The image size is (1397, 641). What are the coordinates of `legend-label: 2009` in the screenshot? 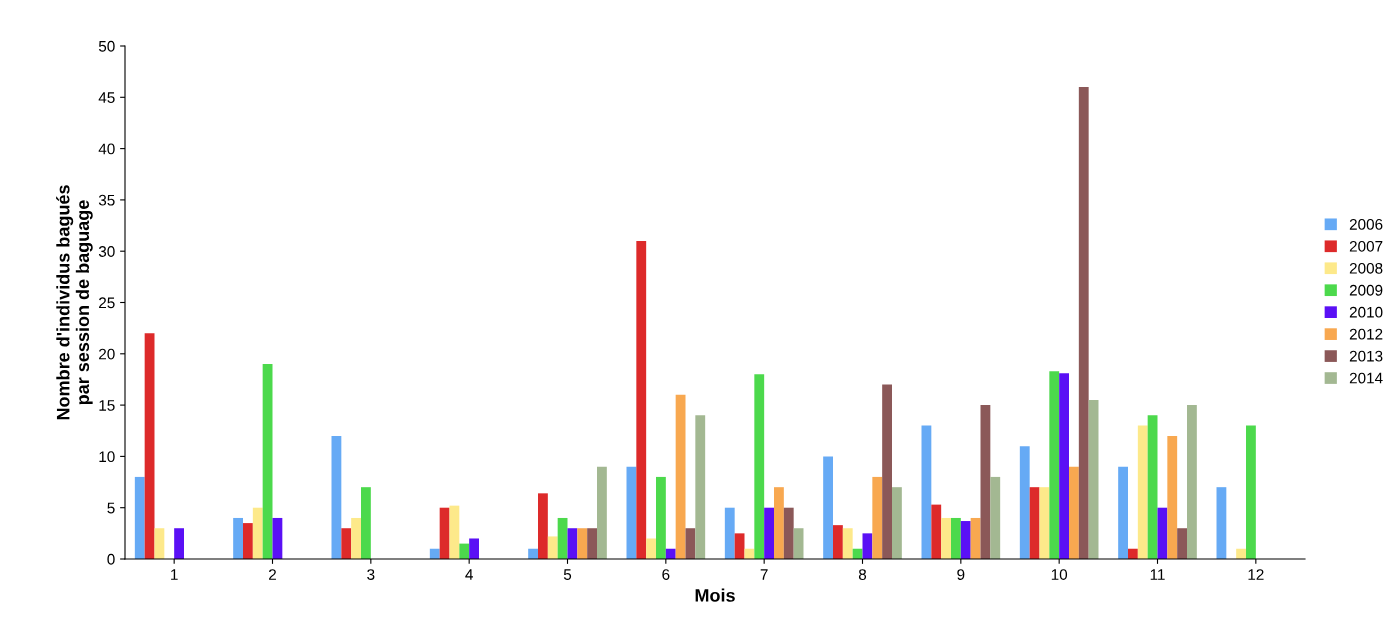 It's located at (1366, 290).